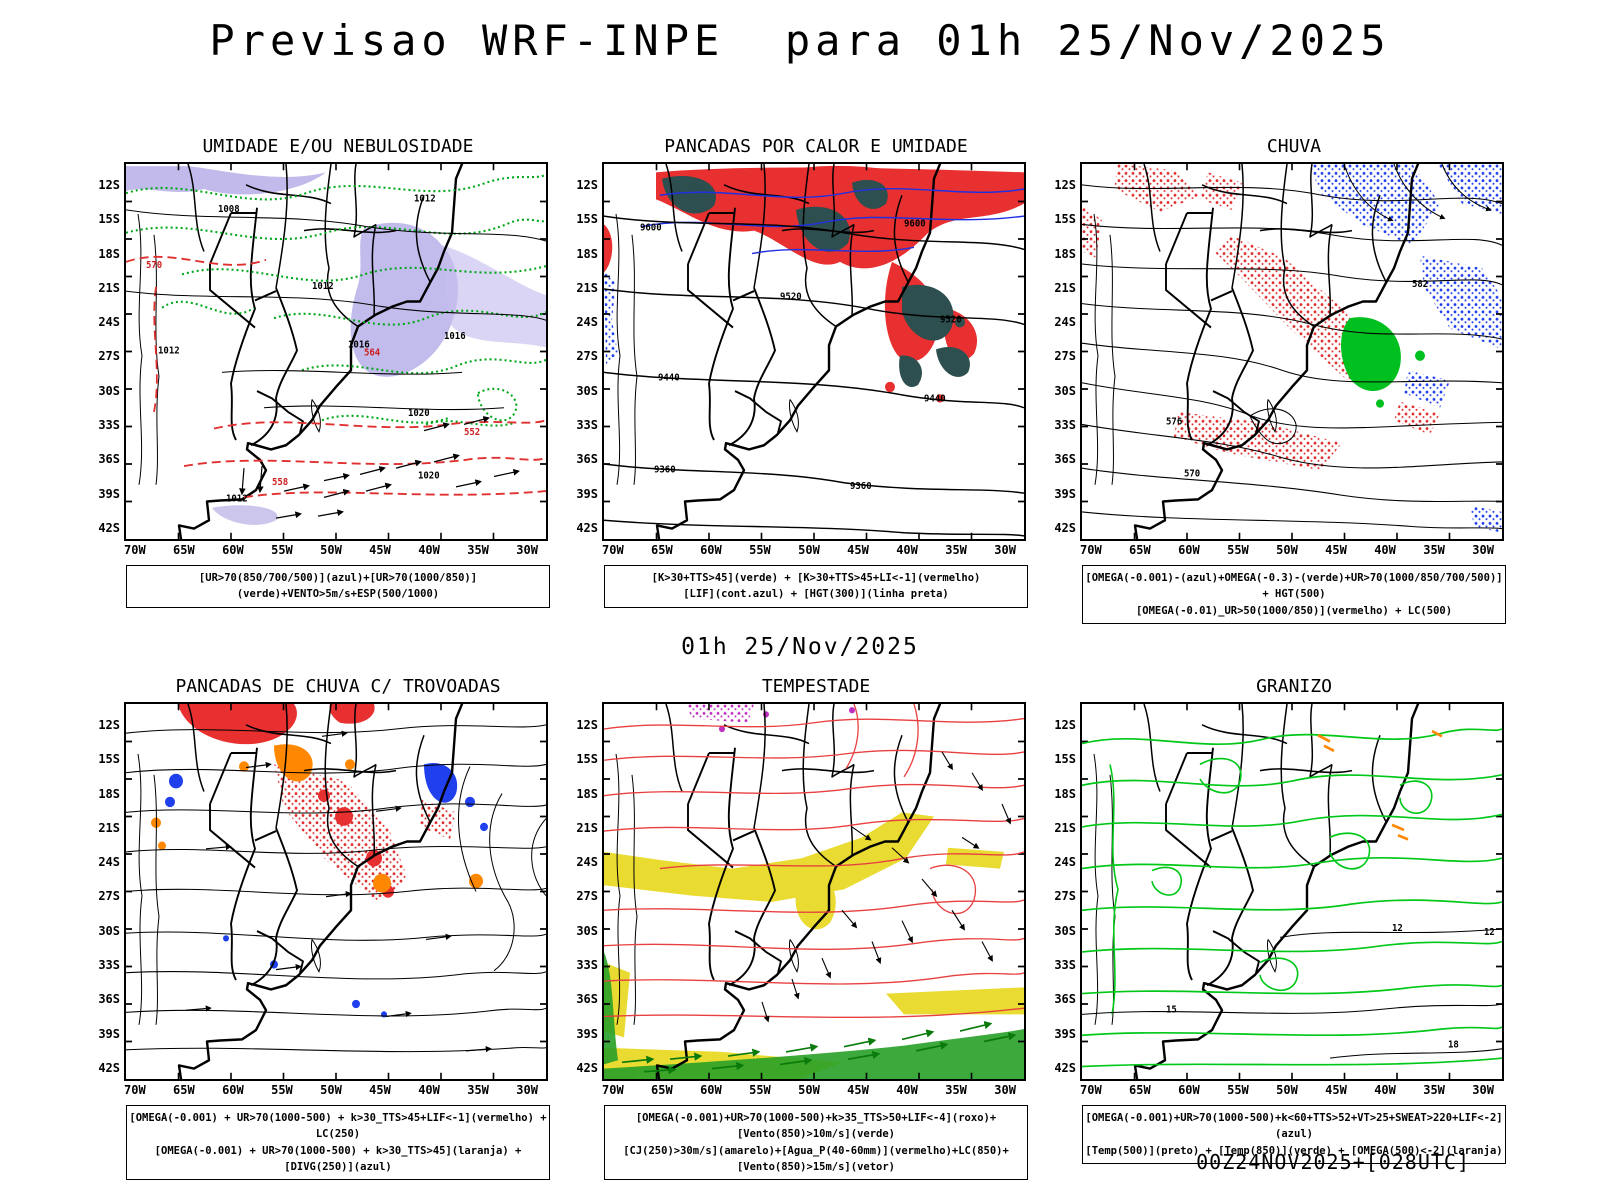 This screenshot has width=1600, height=1200. What do you see at coordinates (1171, 1009) in the screenshot?
I see `contour-label: 15` at bounding box center [1171, 1009].